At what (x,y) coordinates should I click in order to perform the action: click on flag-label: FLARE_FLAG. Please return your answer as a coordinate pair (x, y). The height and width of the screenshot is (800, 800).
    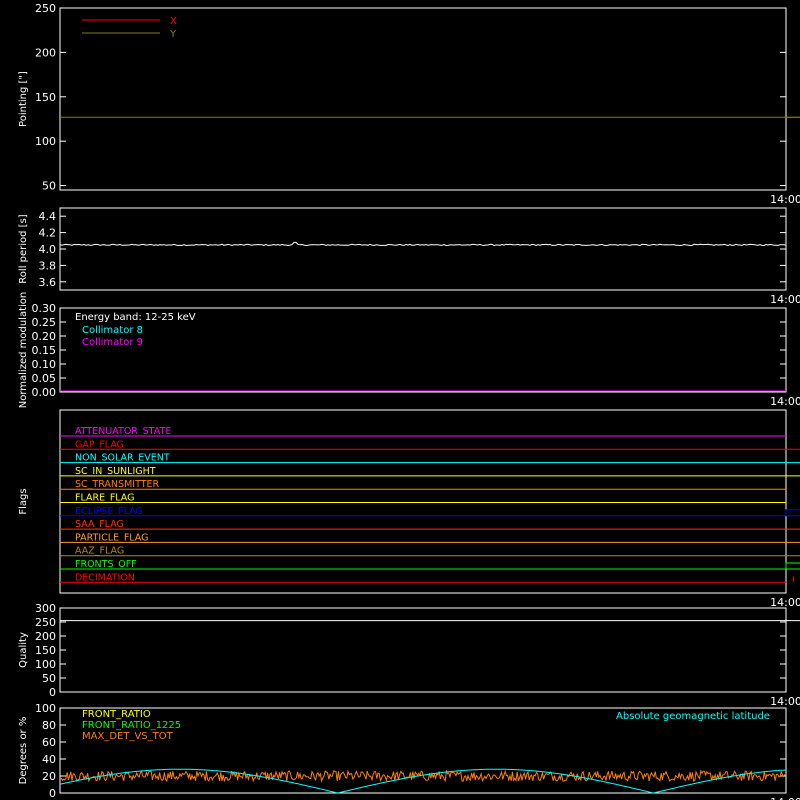
    Looking at the image, I should click on (105, 498).